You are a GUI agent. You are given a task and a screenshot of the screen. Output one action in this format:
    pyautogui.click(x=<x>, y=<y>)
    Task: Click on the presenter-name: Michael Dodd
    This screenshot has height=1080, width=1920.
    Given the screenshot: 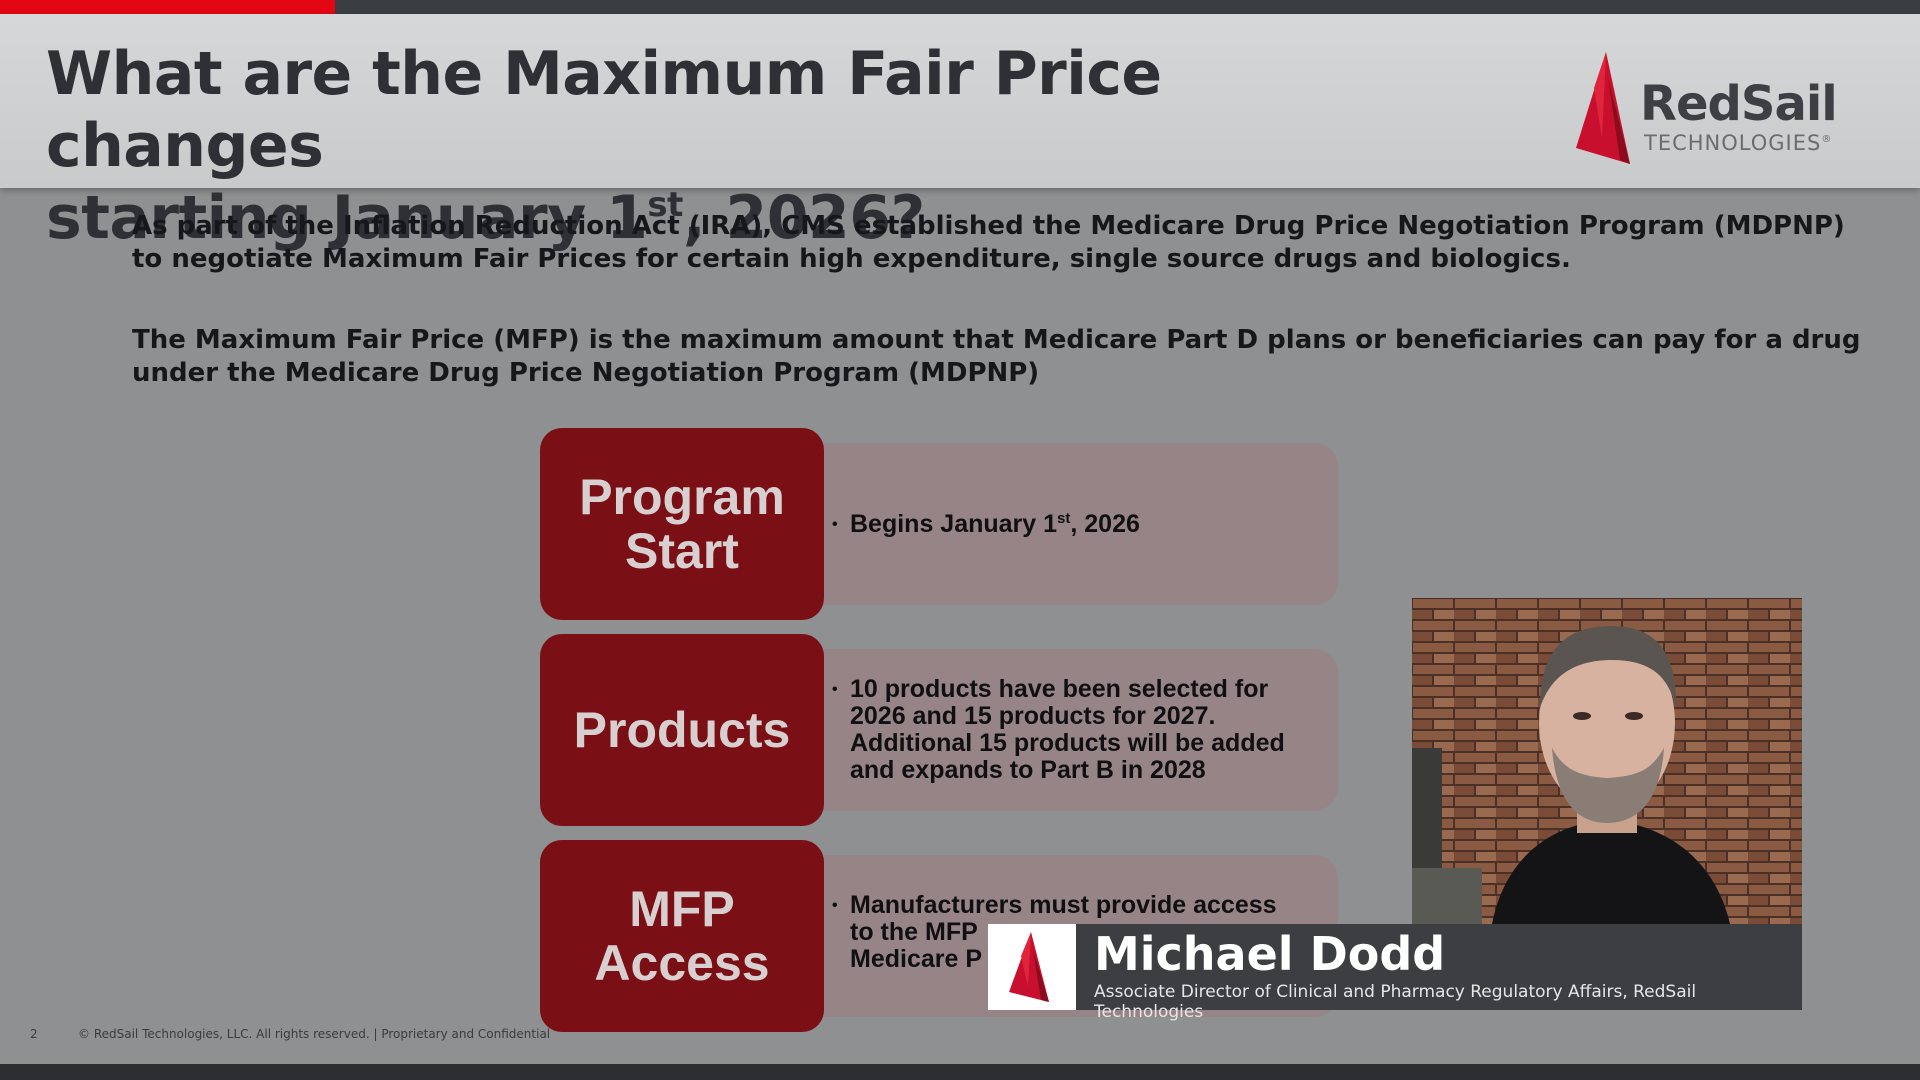 What is the action you would take?
    pyautogui.click(x=1270, y=954)
    